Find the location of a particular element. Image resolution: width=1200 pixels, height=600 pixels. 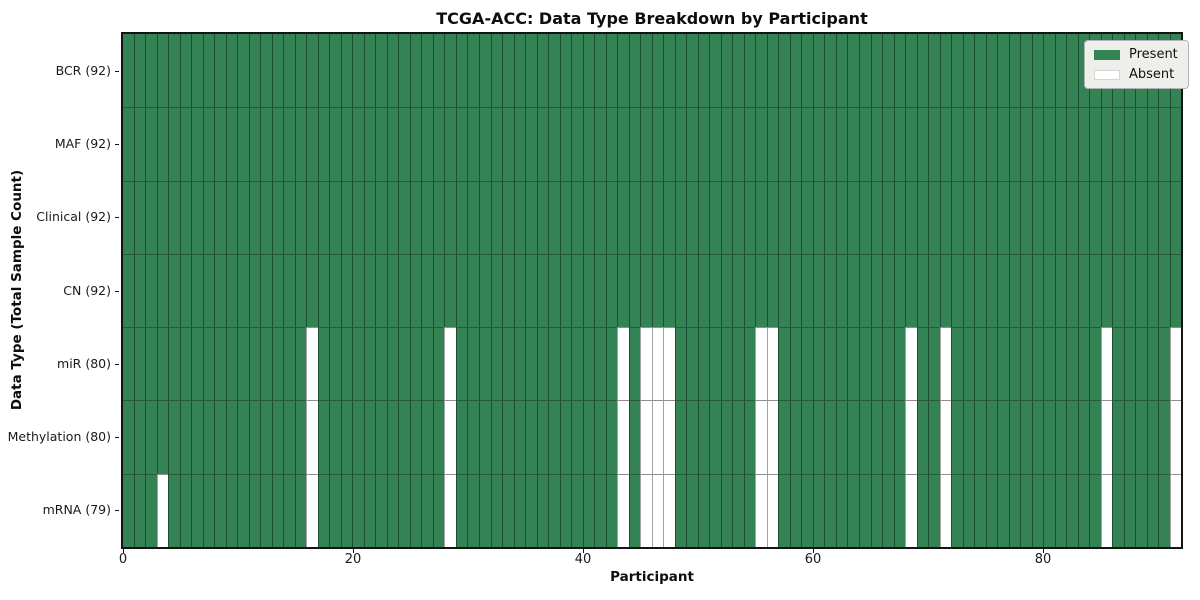

cell-MAF-p10 is located at coordinates (243, 144).